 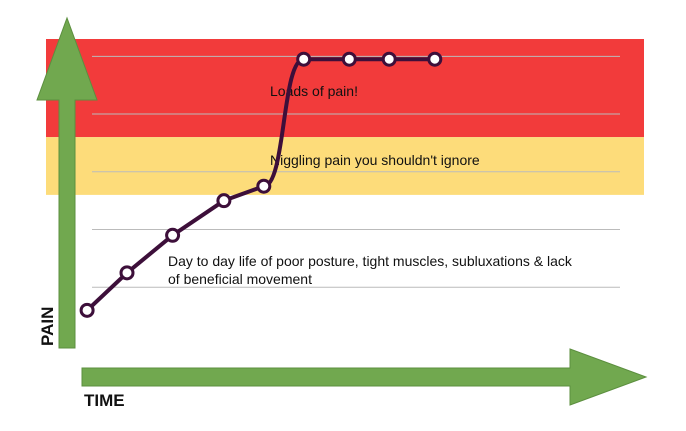 What do you see at coordinates (47, 326) in the screenshot?
I see `y-axis-label: PAIN` at bounding box center [47, 326].